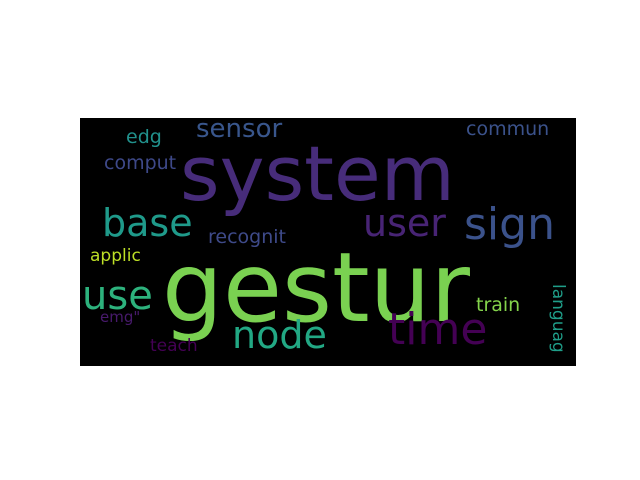  What do you see at coordinates (239, 131) in the screenshot?
I see `word-sensor: sensor` at bounding box center [239, 131].